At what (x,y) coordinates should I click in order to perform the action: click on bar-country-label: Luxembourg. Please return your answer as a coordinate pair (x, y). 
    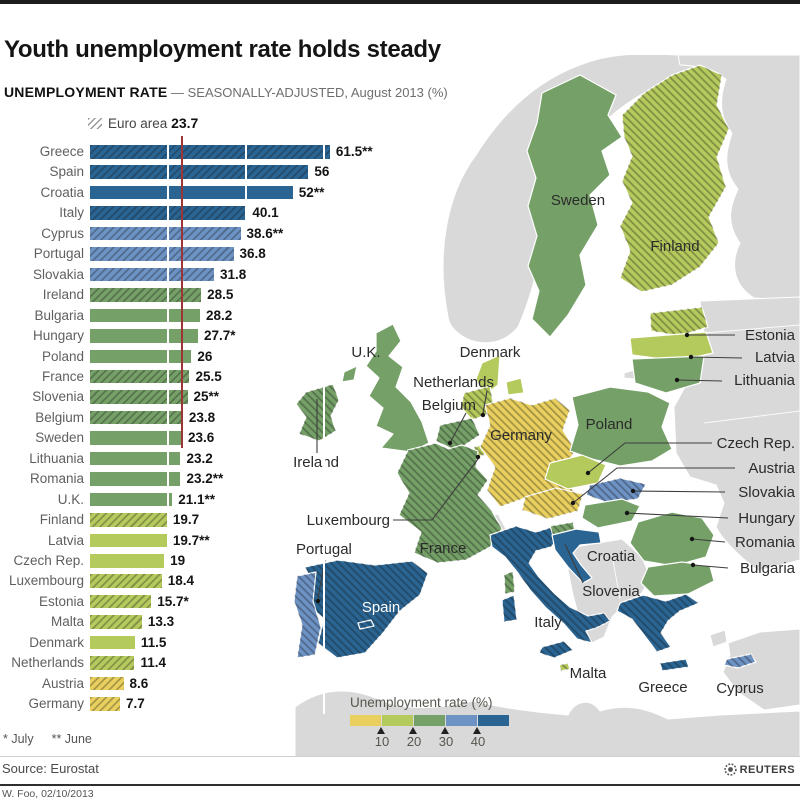
    Looking at the image, I should click on (46, 581).